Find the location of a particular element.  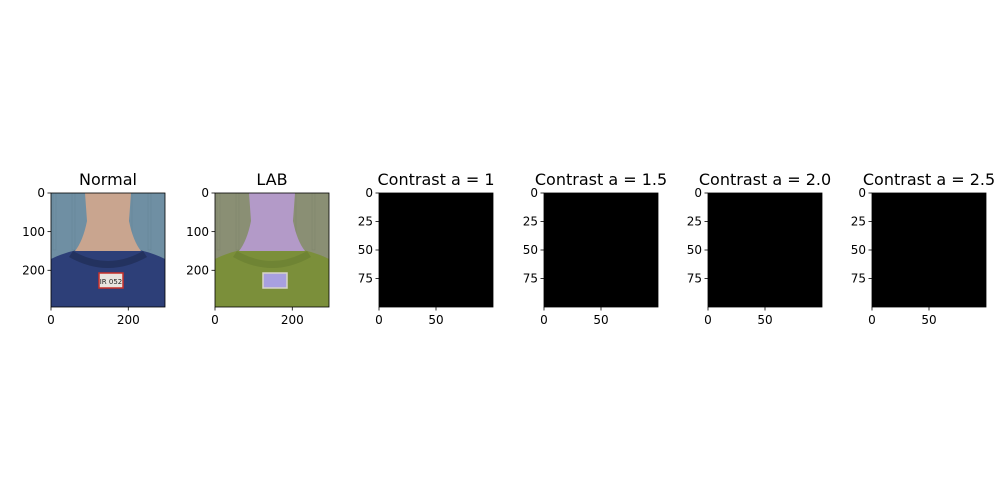

image-tag-text: IR 052 is located at coordinates (111, 282).